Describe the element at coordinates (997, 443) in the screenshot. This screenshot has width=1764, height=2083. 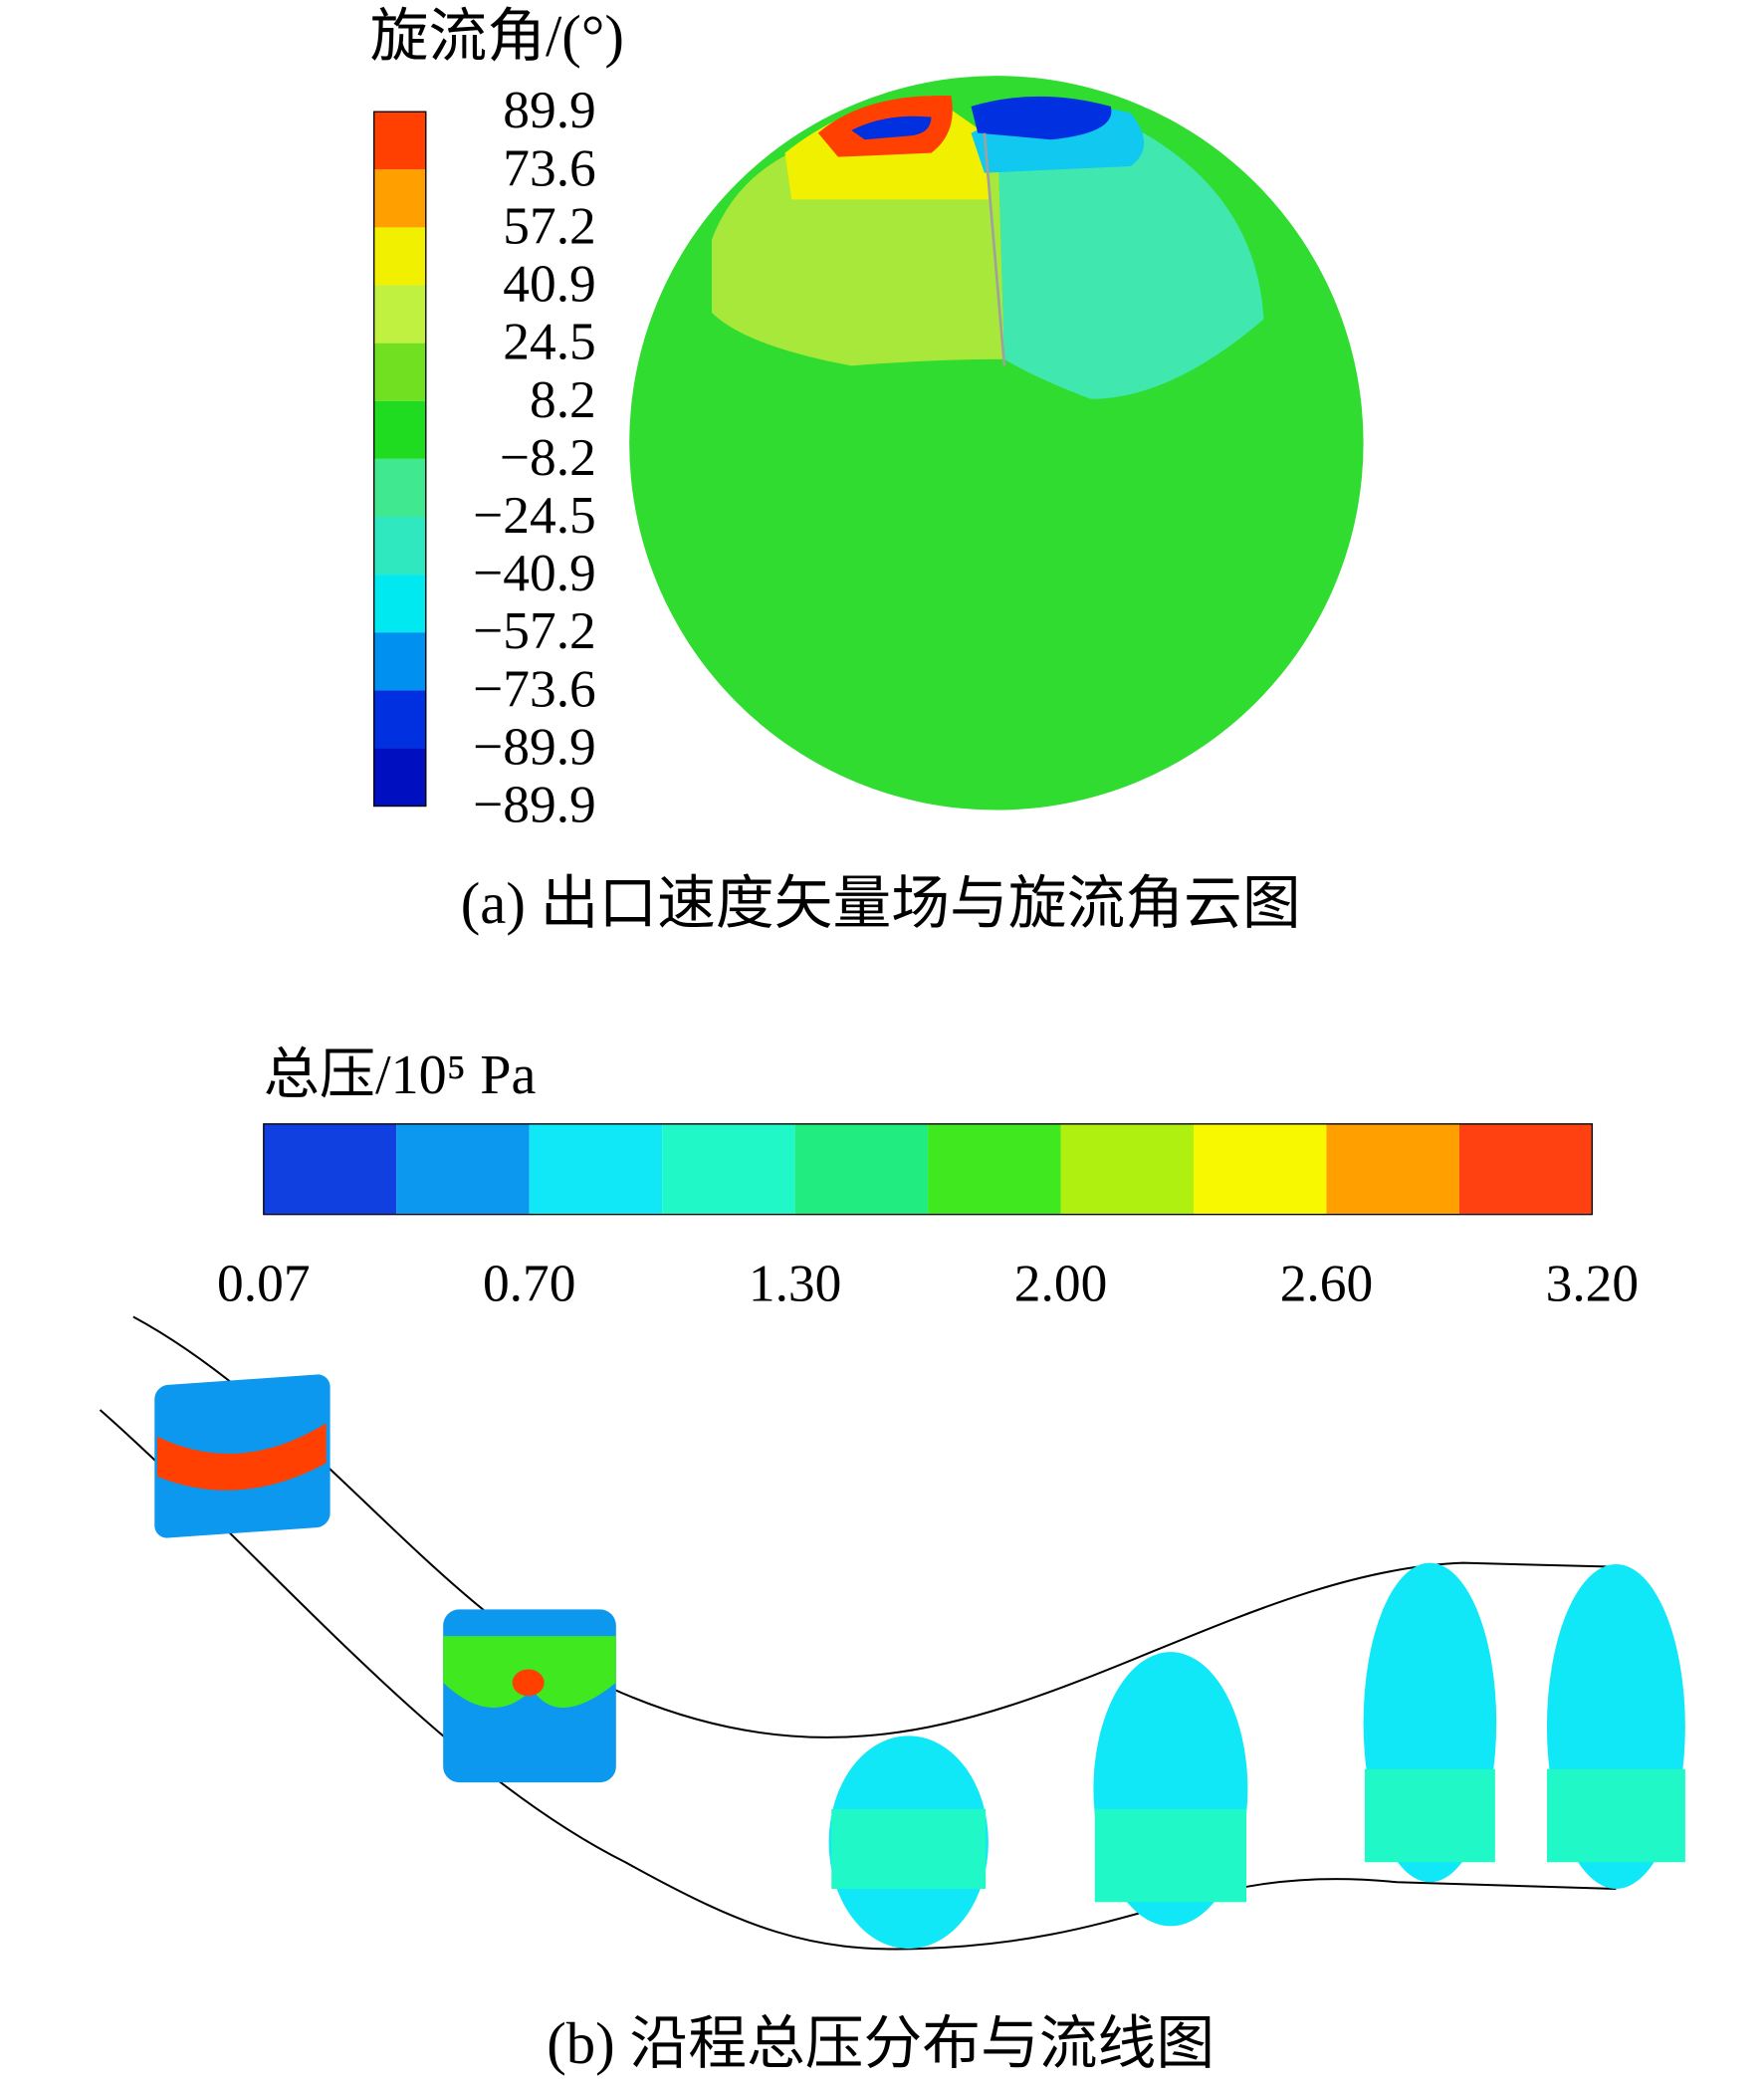
I see `sphere` at that location.